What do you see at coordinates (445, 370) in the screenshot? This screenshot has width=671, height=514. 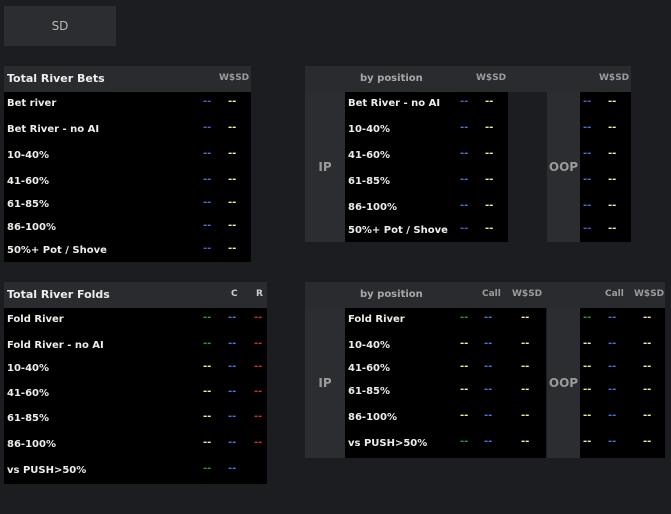 I see `table-row: 41-60% -- -- --` at bounding box center [445, 370].